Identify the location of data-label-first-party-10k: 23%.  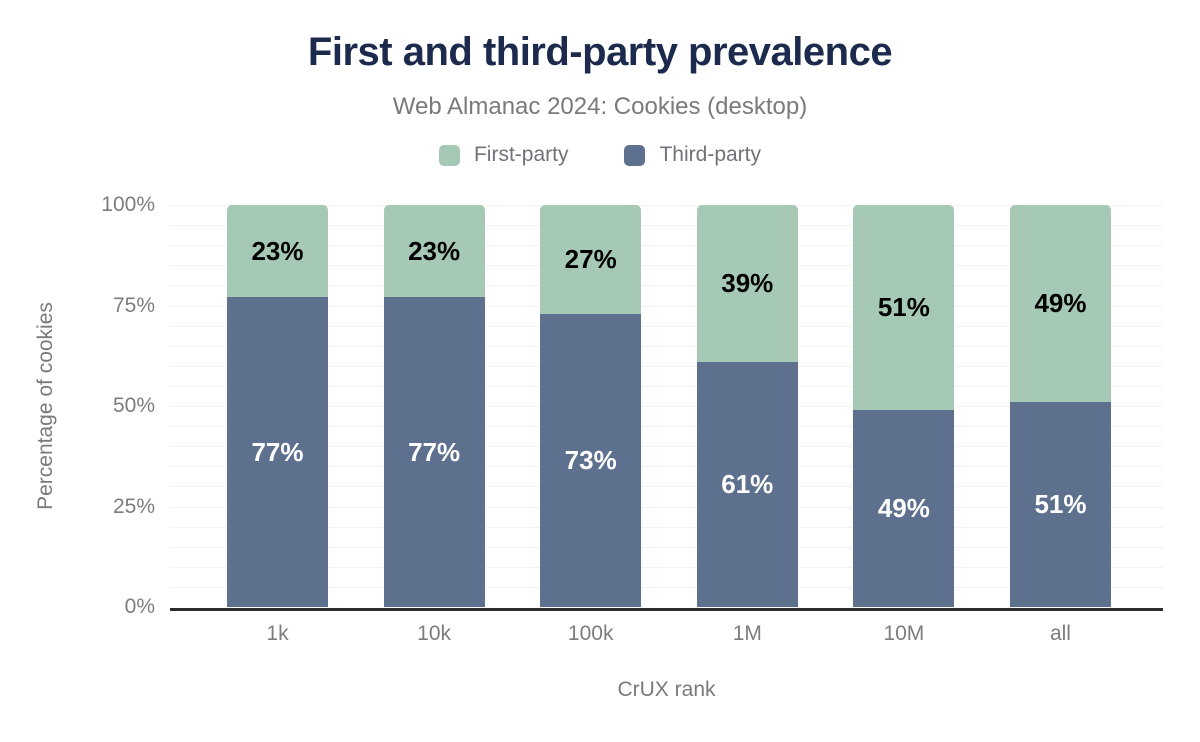
(434, 250).